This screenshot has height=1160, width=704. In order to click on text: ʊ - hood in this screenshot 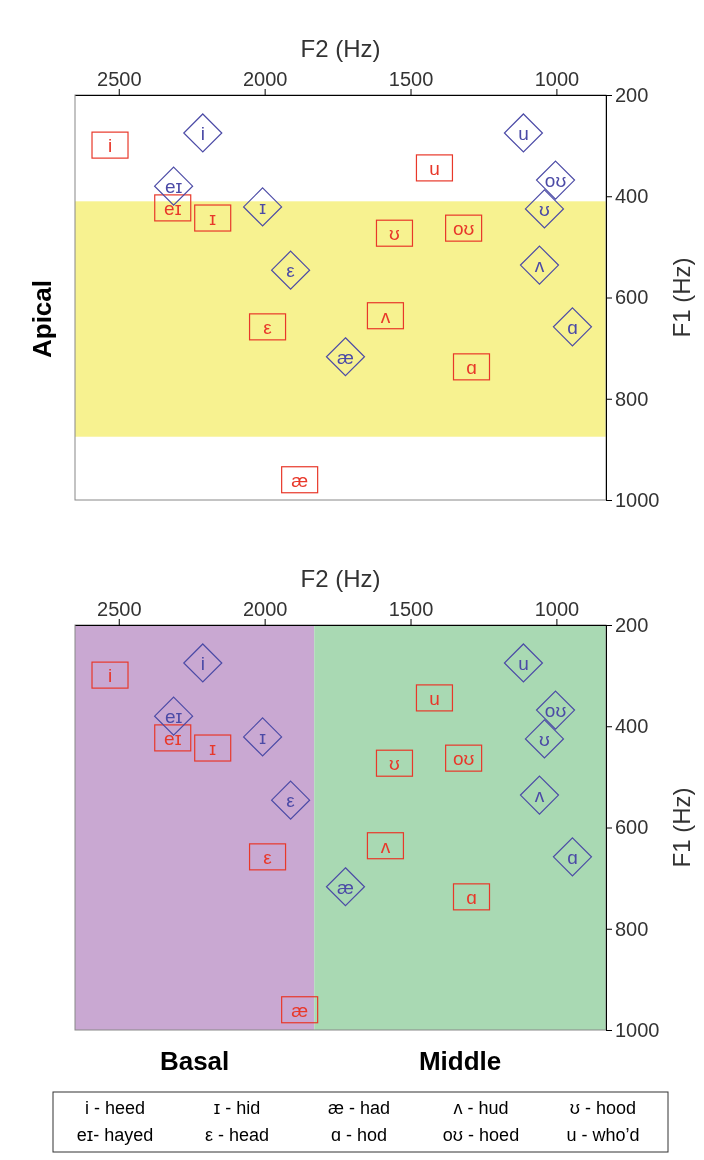, I will do `click(603, 1108)`.